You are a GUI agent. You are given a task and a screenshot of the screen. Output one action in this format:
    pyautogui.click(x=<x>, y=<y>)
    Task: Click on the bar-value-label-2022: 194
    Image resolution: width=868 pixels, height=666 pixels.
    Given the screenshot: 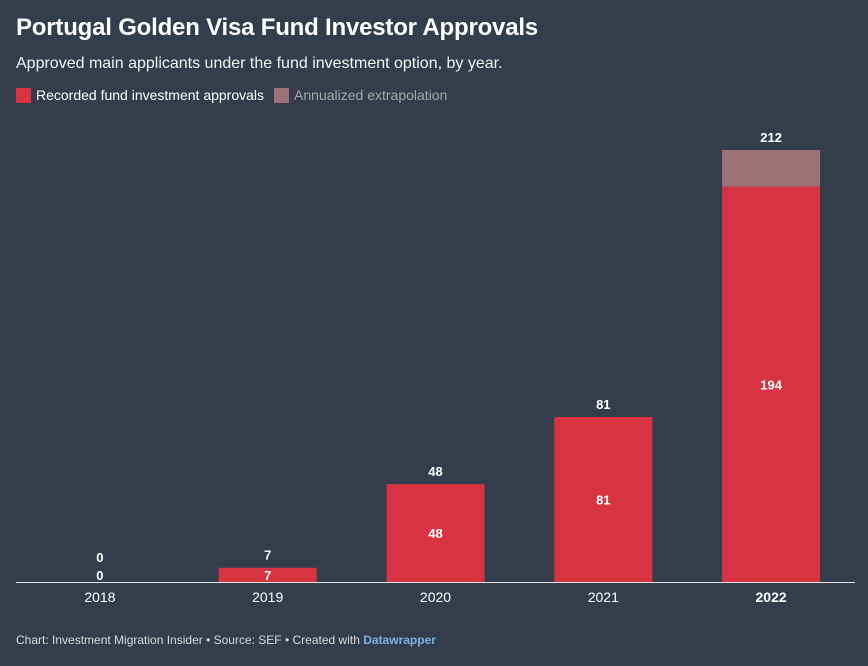 What is the action you would take?
    pyautogui.click(x=771, y=384)
    